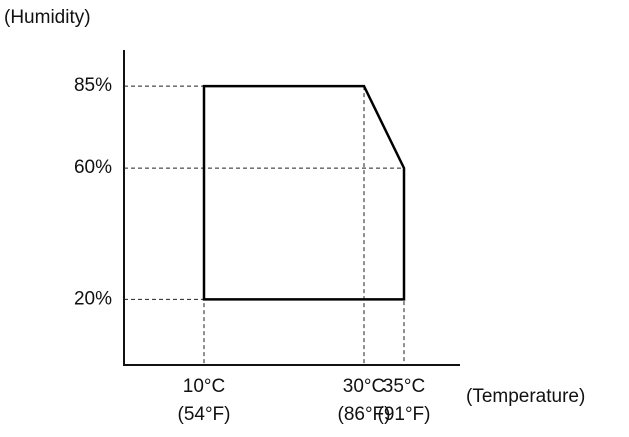  I want to click on y-tick-label: 60%, so click(93, 167).